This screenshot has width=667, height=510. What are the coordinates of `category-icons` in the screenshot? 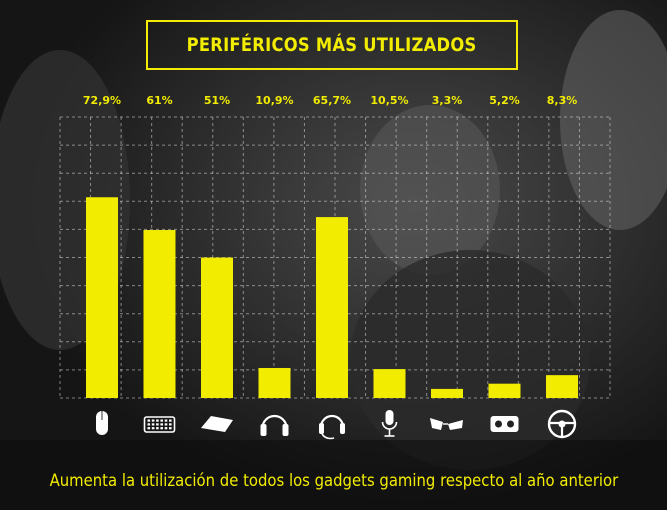 It's located at (336, 424).